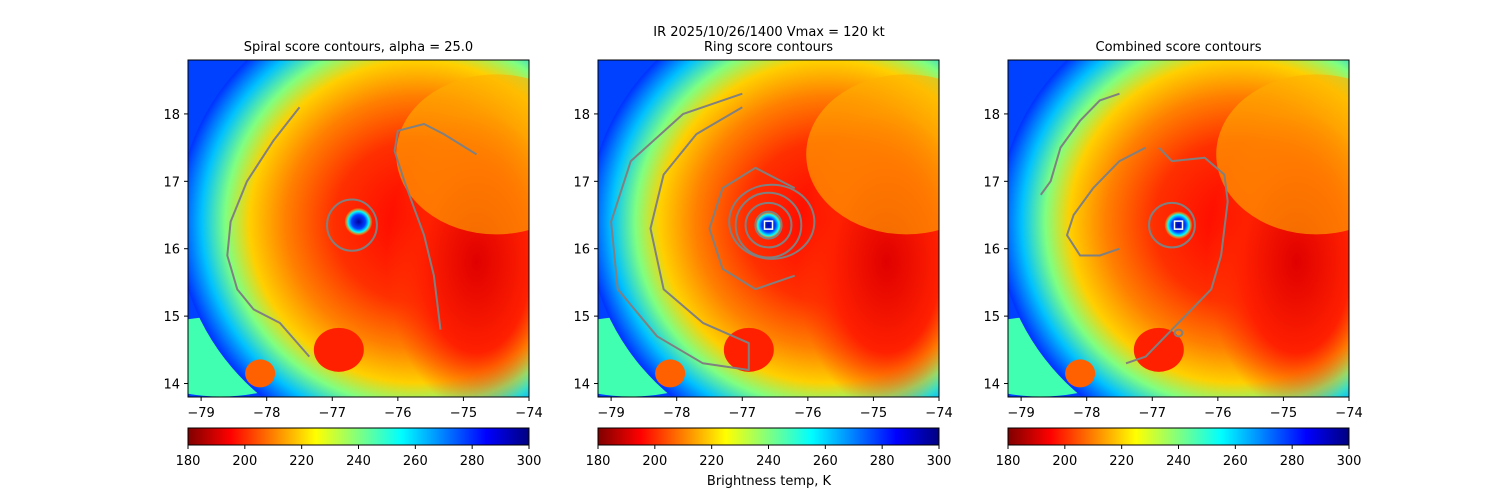 This screenshot has width=1500, height=500. I want to click on contour-ring-spiral, so click(752, 228).